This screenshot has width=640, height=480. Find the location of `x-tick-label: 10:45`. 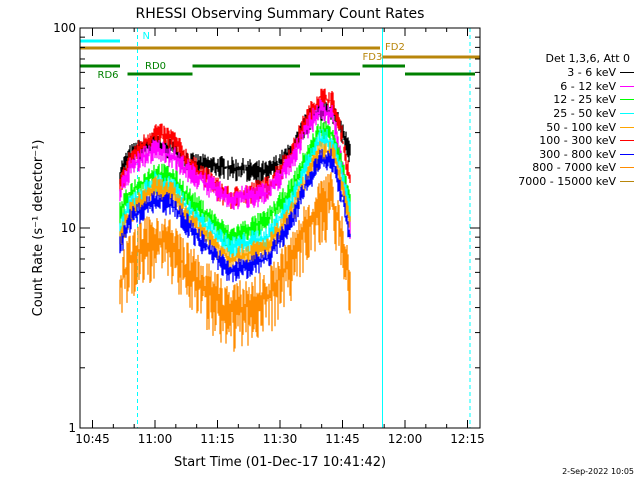

x-tick-label: 10:45 is located at coordinates (92, 439).